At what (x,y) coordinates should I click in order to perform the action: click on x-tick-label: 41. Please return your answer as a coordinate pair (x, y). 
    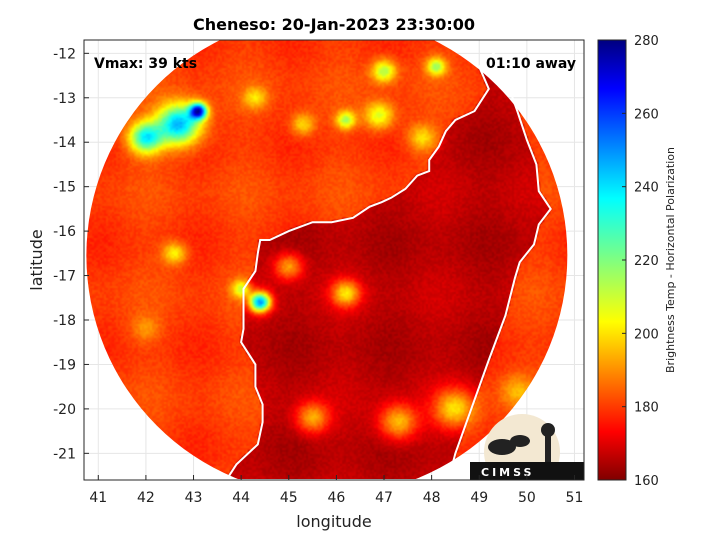
    Looking at the image, I should click on (98, 498).